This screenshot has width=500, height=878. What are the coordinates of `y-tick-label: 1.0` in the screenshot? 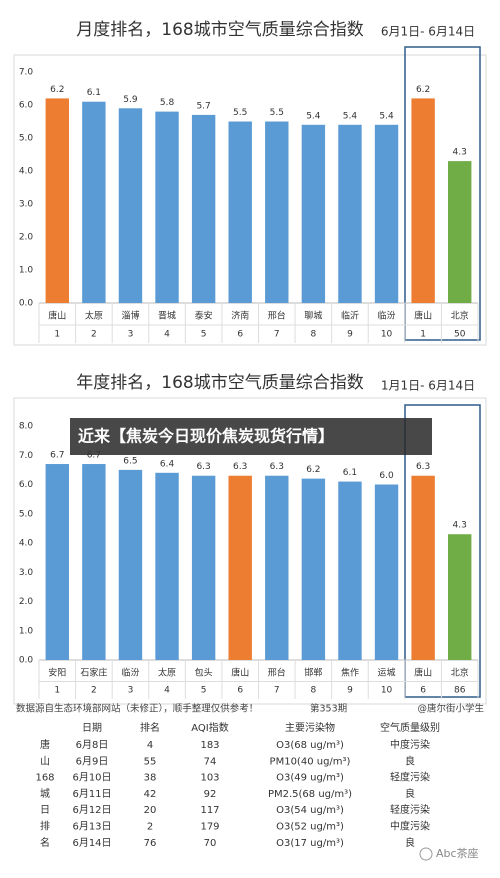 It's located at (26, 271).